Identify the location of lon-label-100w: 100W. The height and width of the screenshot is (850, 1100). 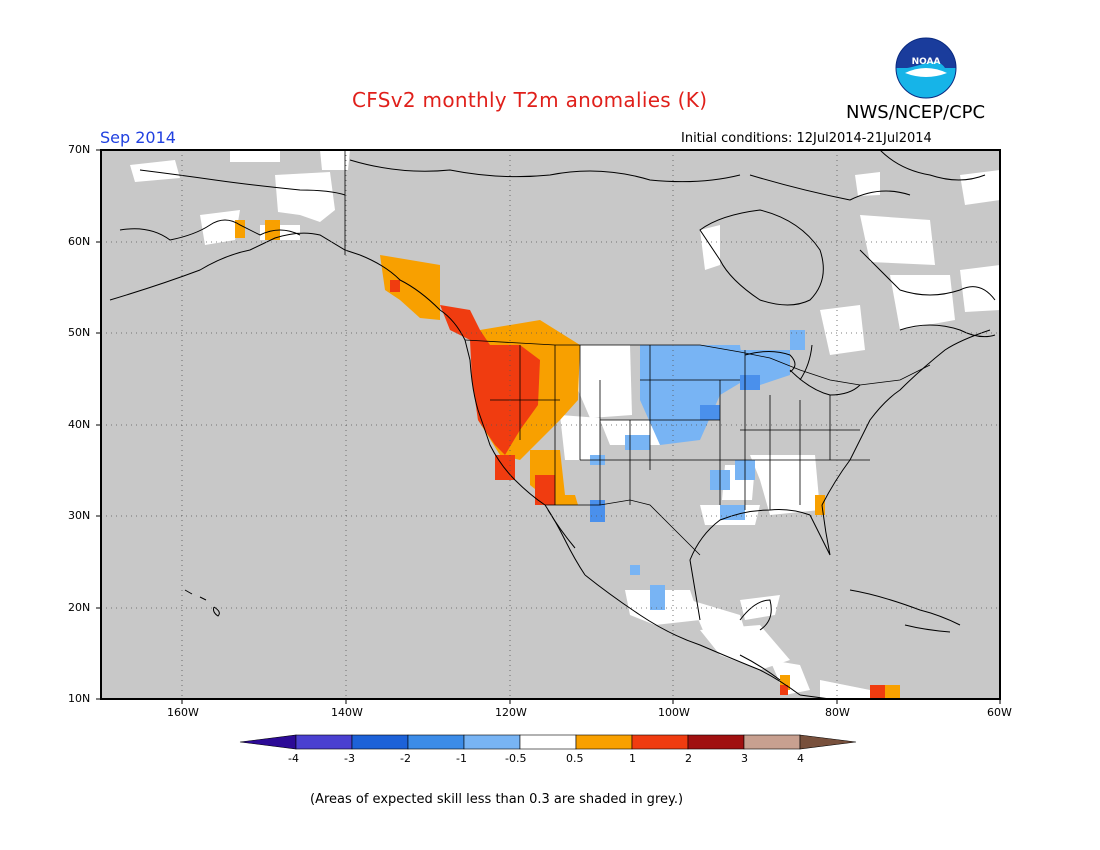
(674, 712).